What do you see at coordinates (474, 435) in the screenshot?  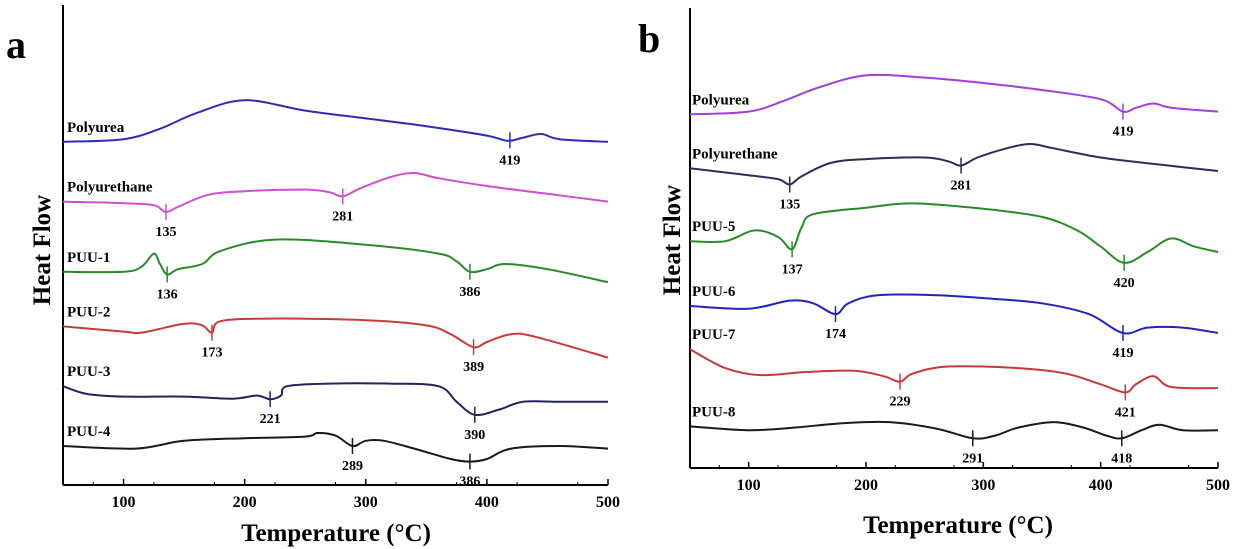 I see `peak-label: 390` at bounding box center [474, 435].